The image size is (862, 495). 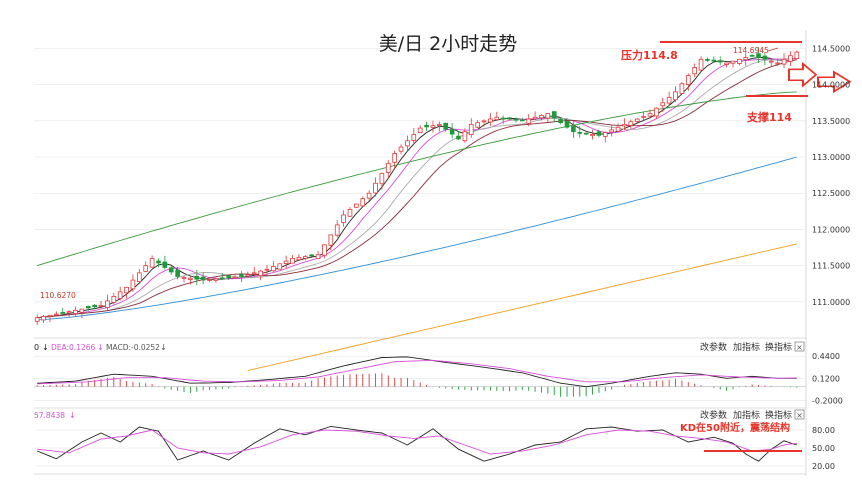 What do you see at coordinates (827, 401) in the screenshot?
I see `macd-tick-label: -0.2000` at bounding box center [827, 401].